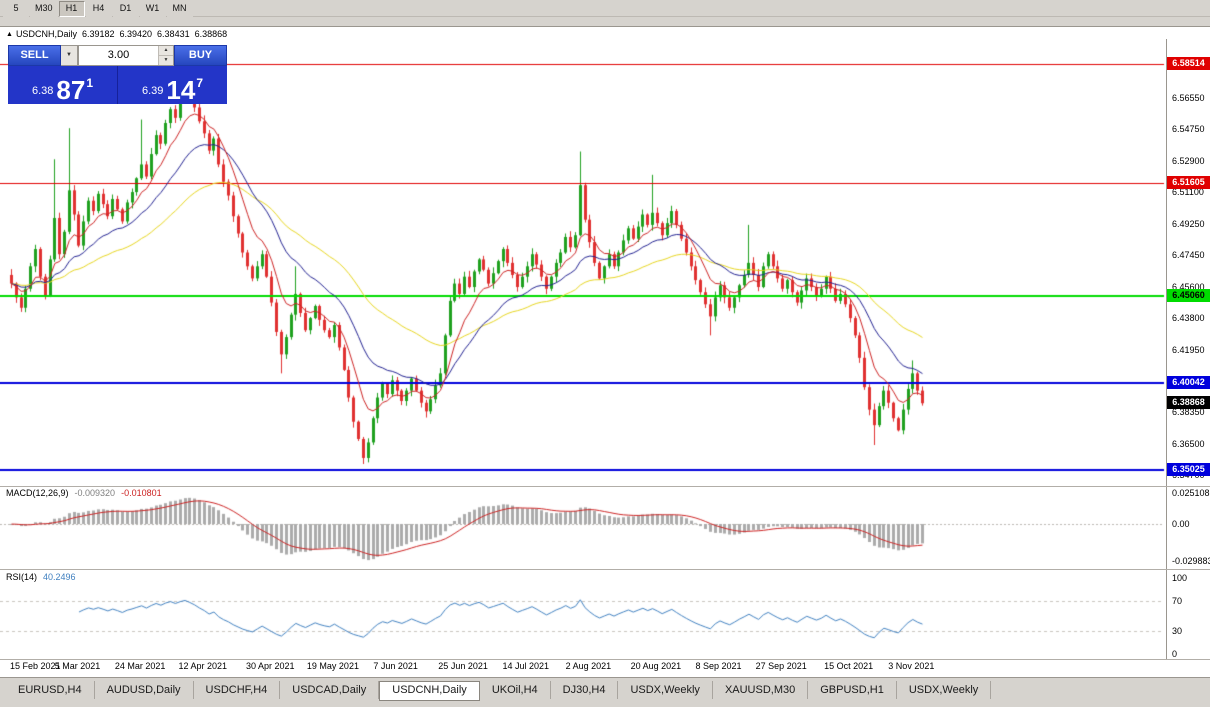  I want to click on chevron-down-icon: ▼, so click(69, 55).